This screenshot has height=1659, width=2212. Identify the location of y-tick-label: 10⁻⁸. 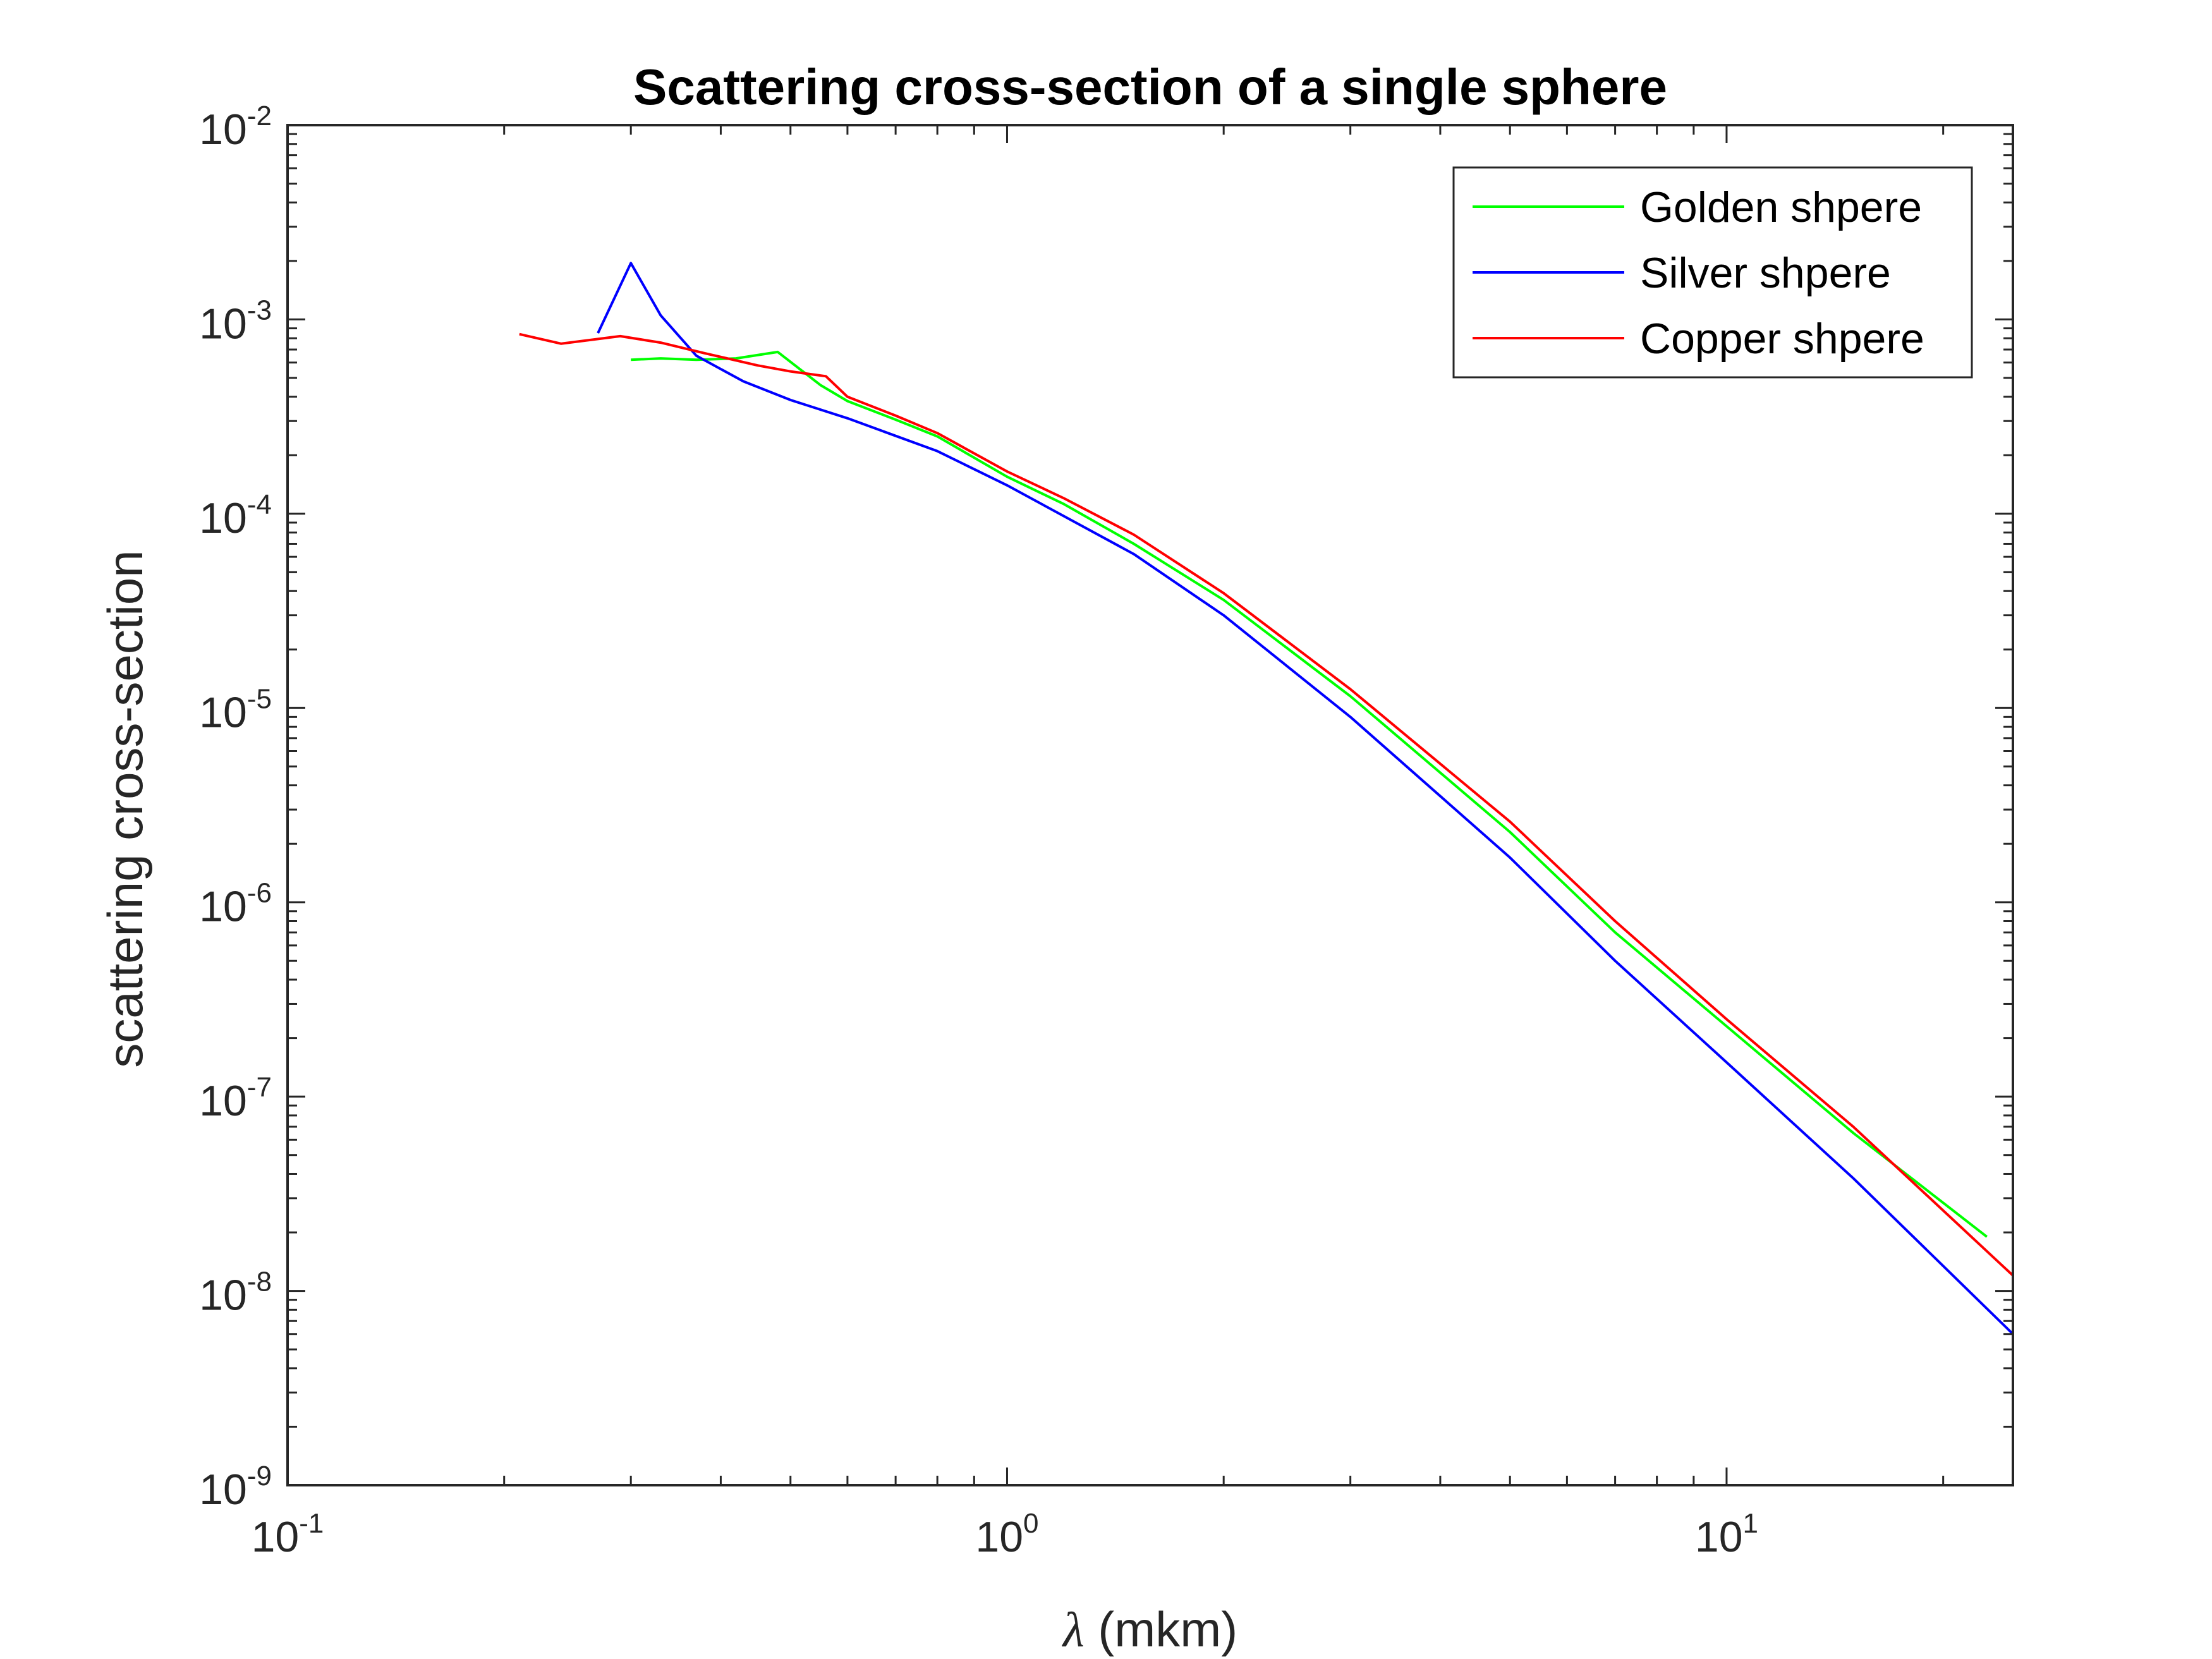
(235, 1293).